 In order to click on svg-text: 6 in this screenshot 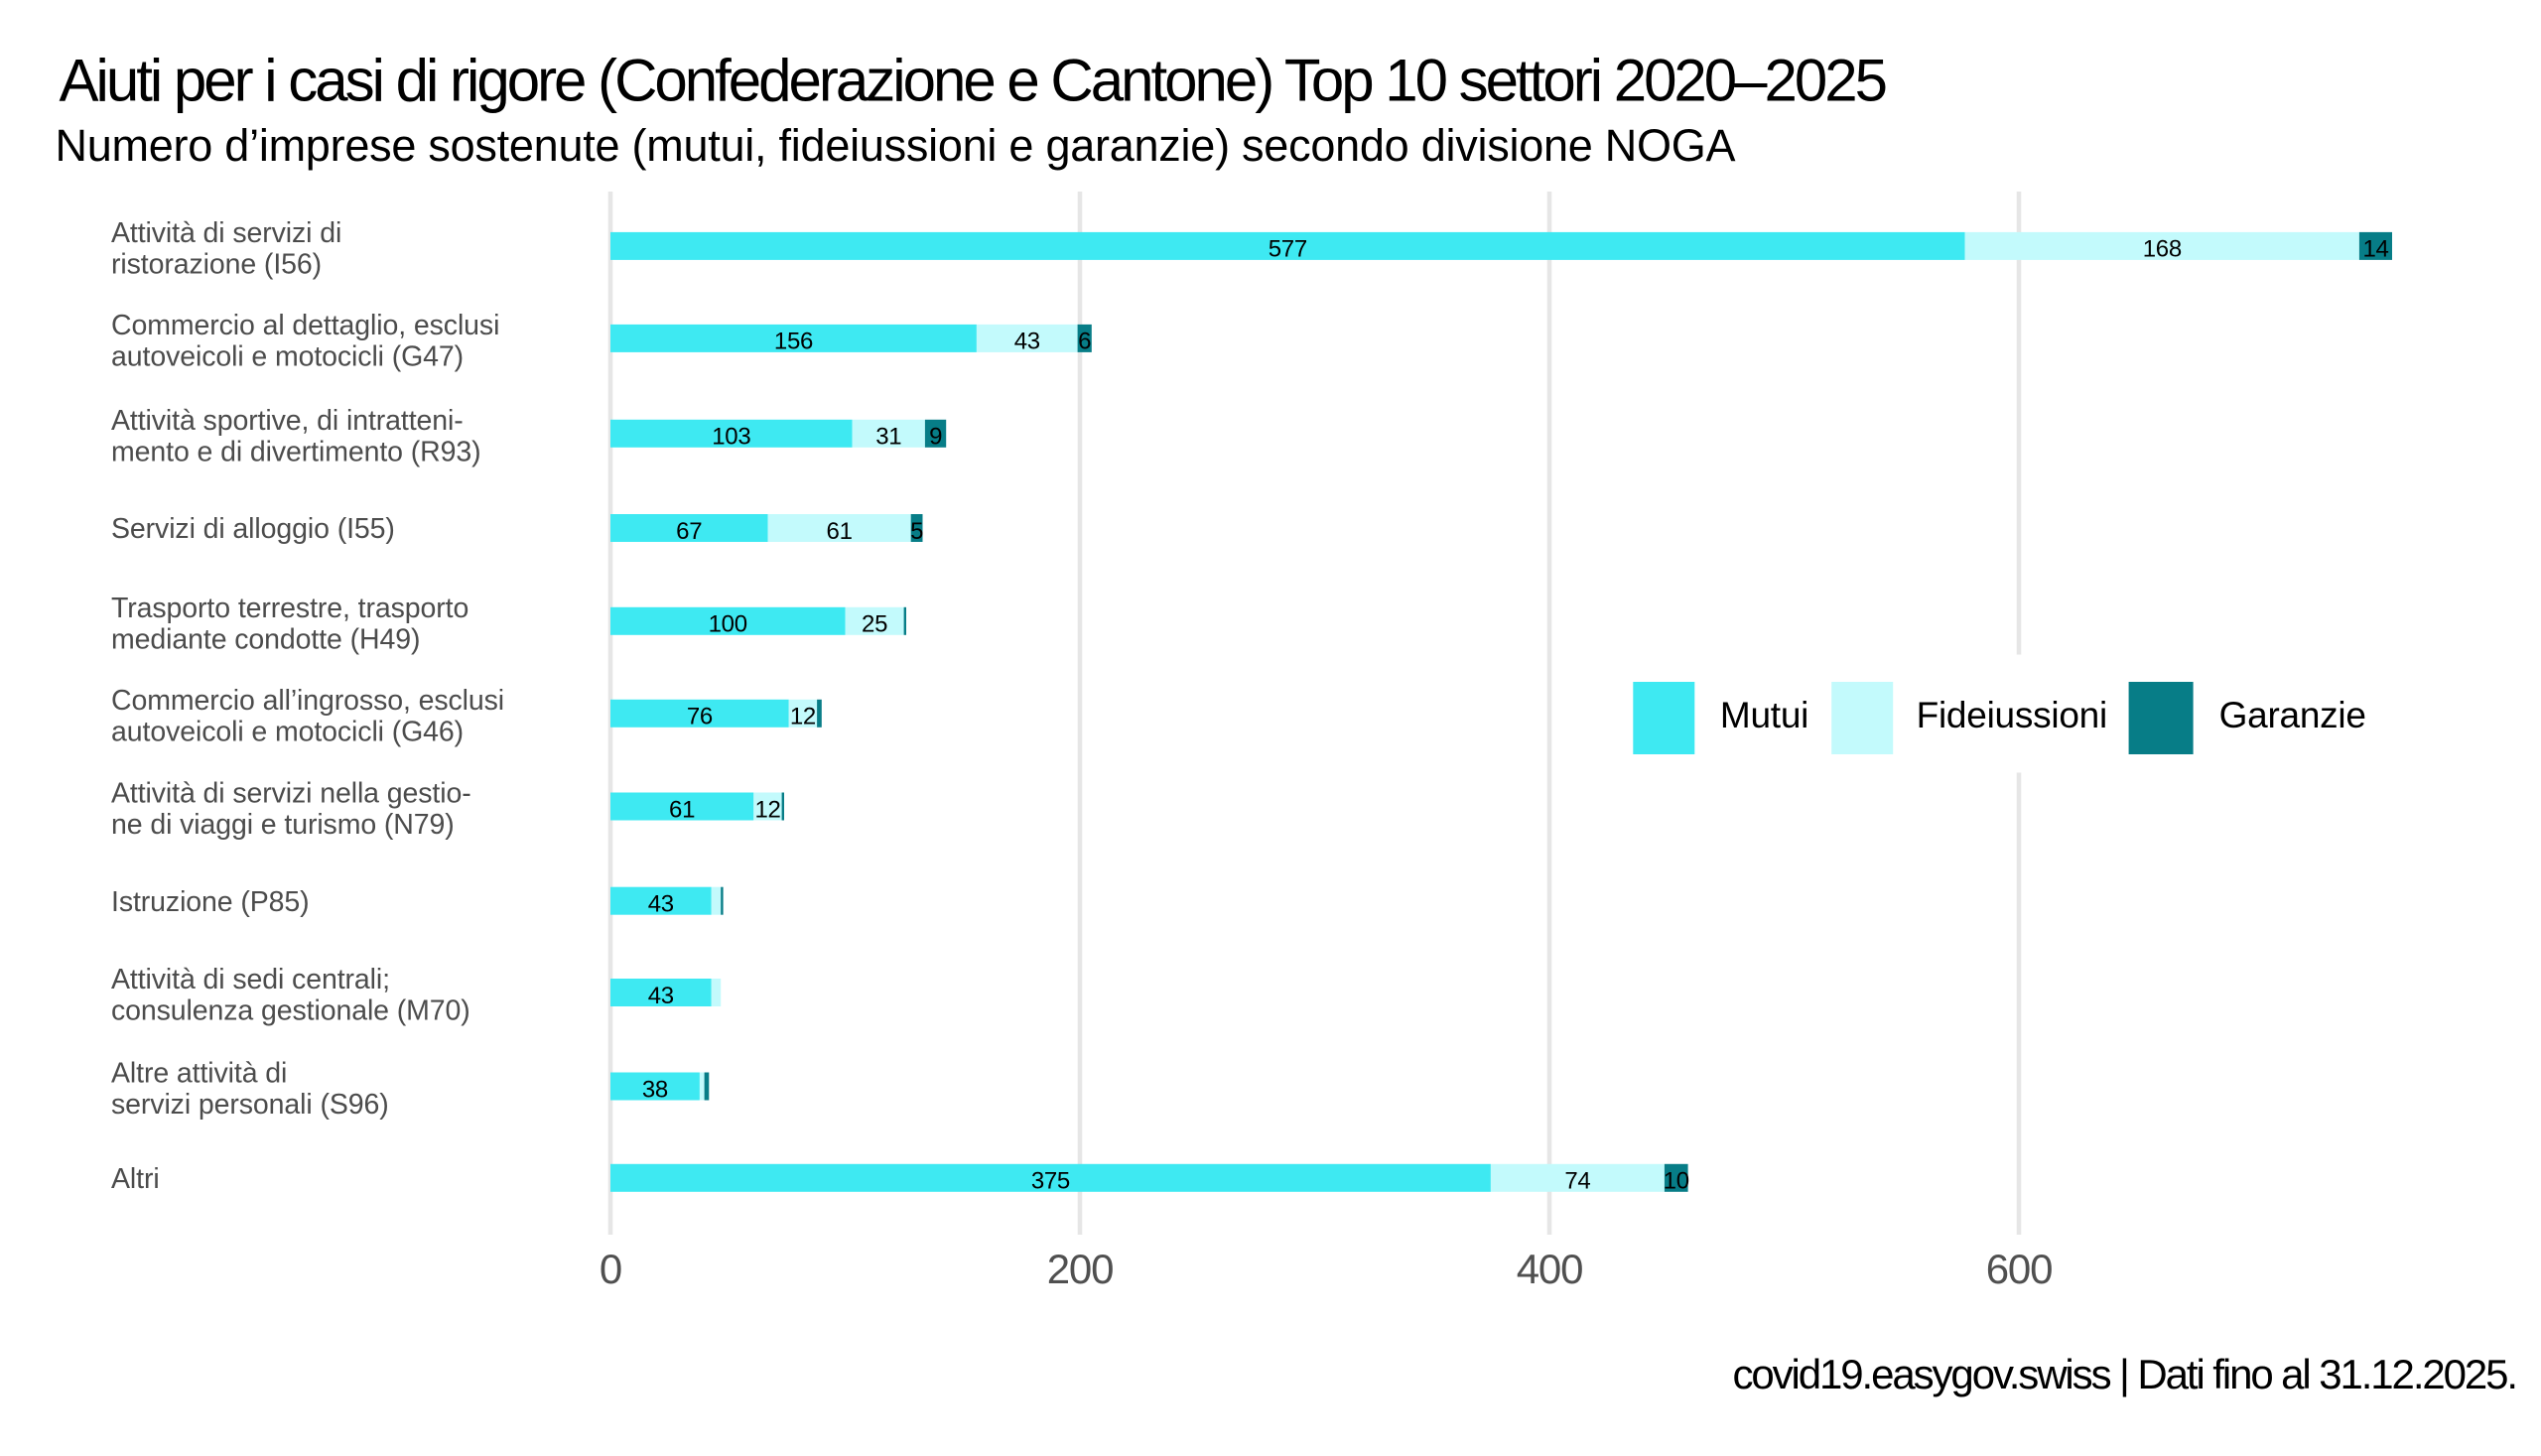, I will do `click(1084, 342)`.